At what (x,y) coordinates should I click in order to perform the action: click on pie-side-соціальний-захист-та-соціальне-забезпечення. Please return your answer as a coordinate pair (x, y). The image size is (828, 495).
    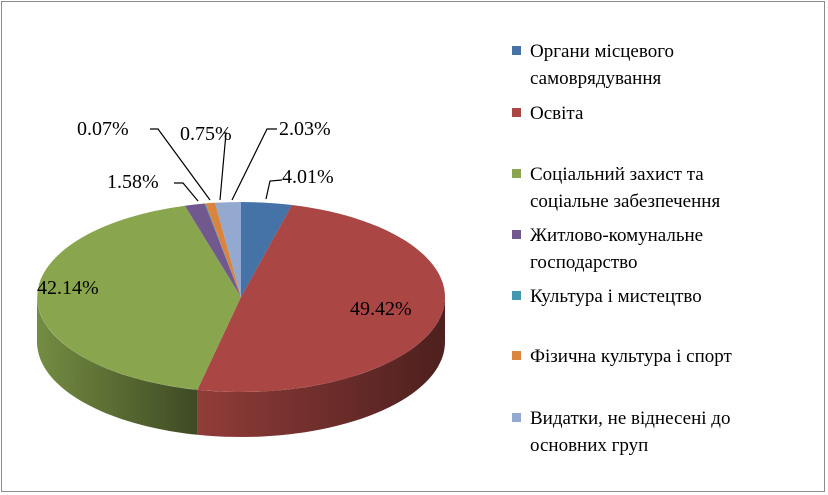
    Looking at the image, I should click on (117, 366).